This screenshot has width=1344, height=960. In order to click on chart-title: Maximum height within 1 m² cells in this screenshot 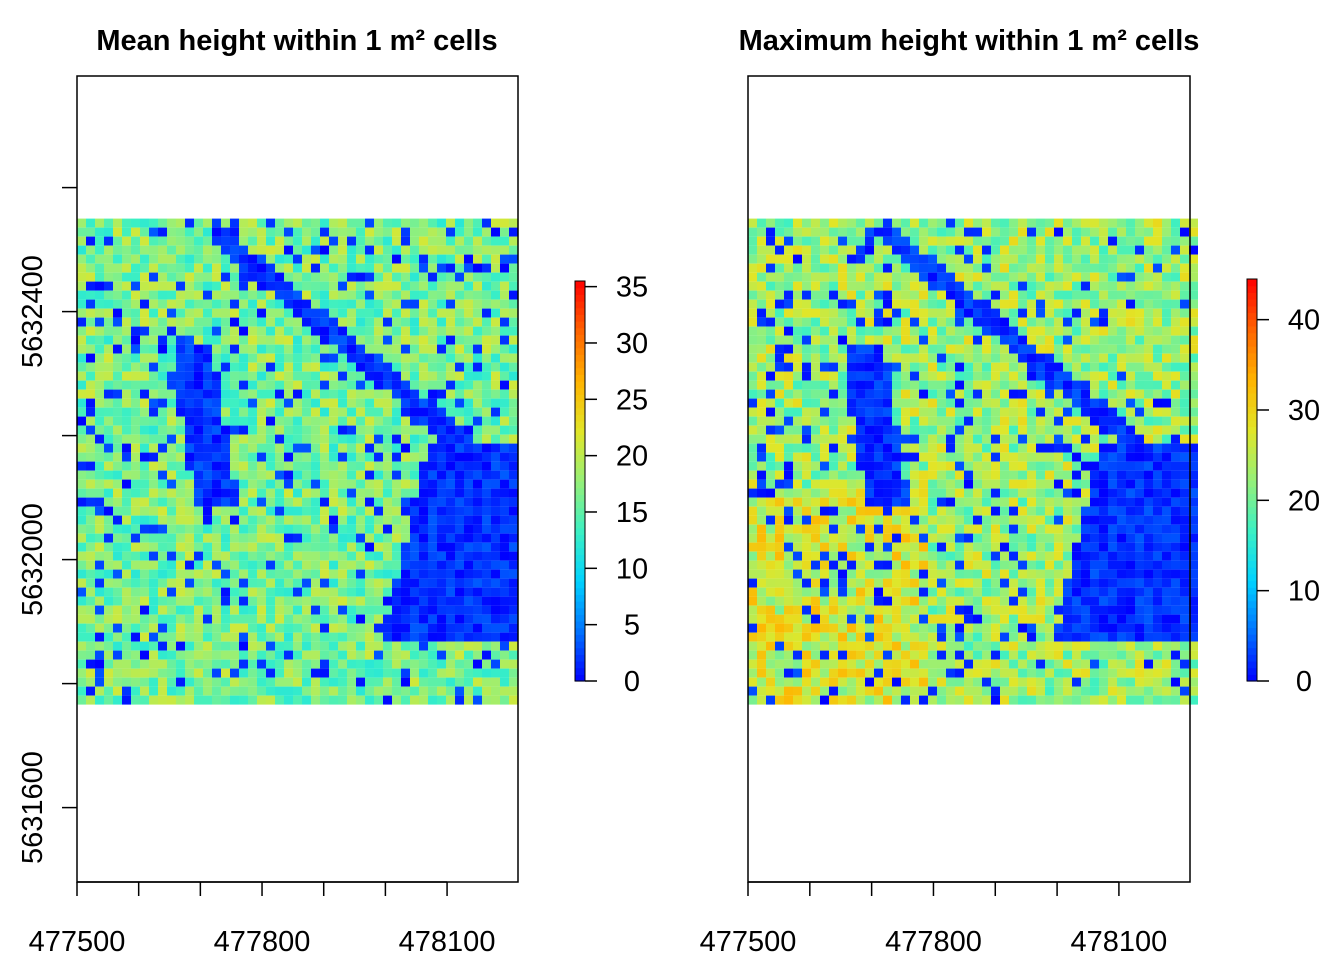, I will do `click(969, 41)`.